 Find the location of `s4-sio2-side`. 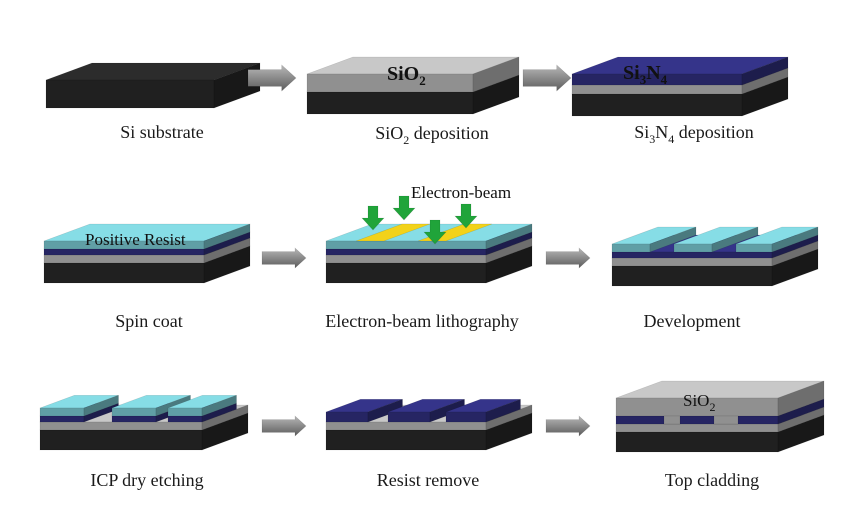

s4-sio2-side is located at coordinates (227, 250).